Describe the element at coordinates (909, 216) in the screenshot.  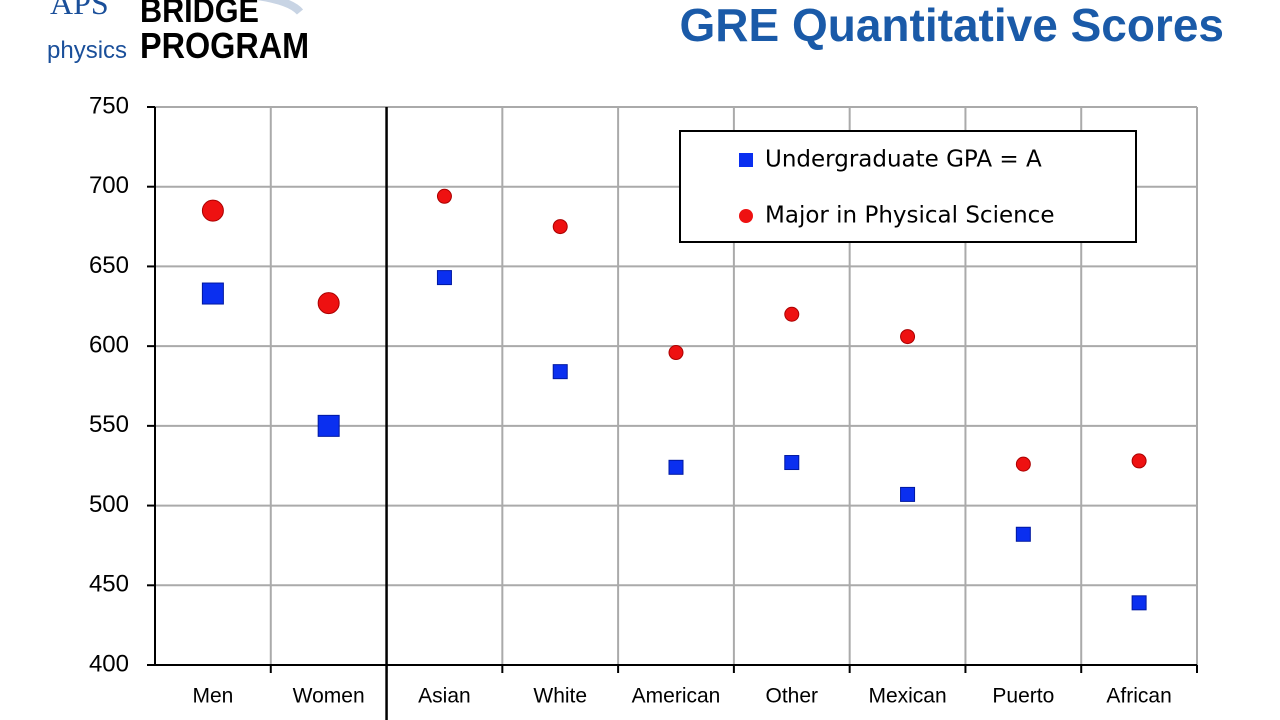
I see `legend-label: Major in Physical Science` at that location.